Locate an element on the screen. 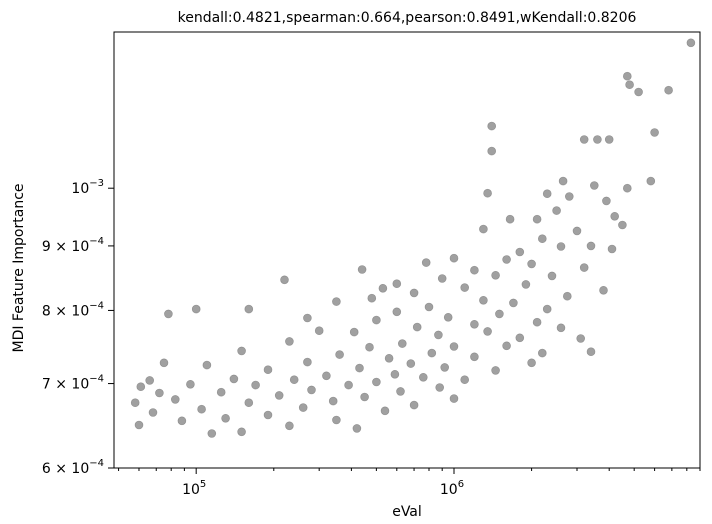 This screenshot has height=524, width=712. y-tick-label: 8 × 10⁻⁴ is located at coordinates (73, 309).